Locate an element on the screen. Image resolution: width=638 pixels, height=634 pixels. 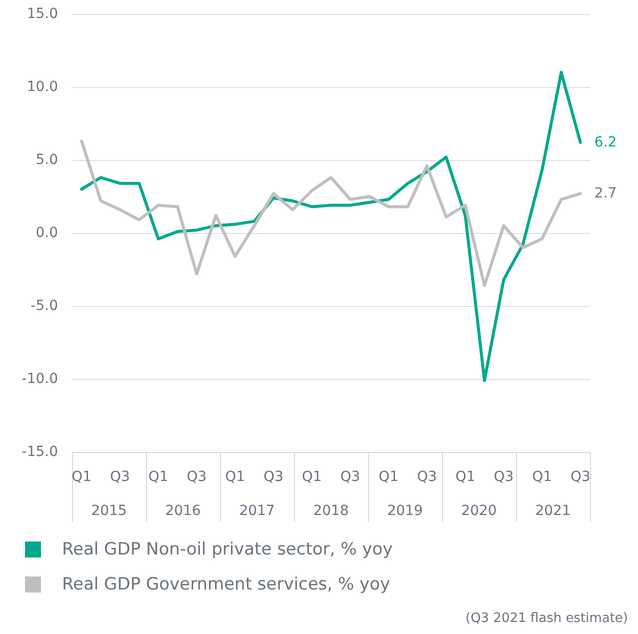
y-tick-label: -5.0 is located at coordinates (44, 306).